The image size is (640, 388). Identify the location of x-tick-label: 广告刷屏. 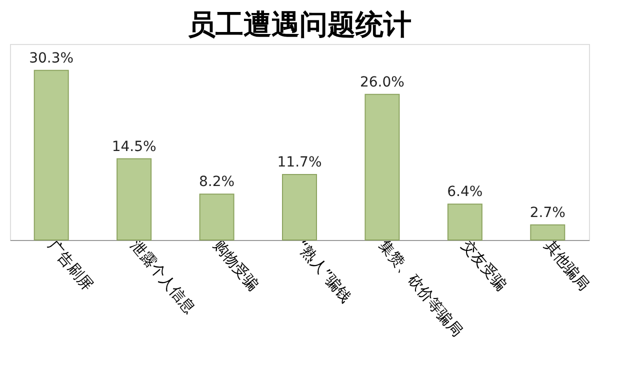
(70, 265).